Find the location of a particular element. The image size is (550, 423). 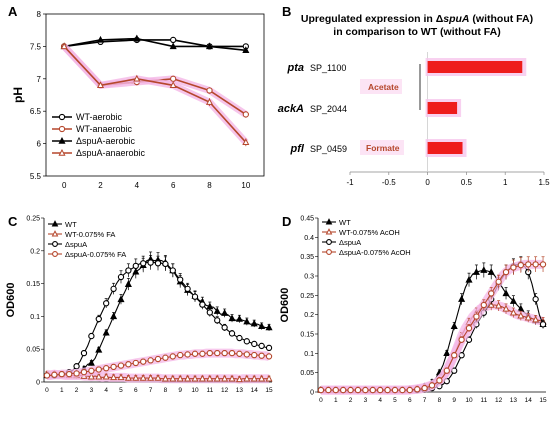

y-tick-label: 7.5 is located at coordinates (36, 46).